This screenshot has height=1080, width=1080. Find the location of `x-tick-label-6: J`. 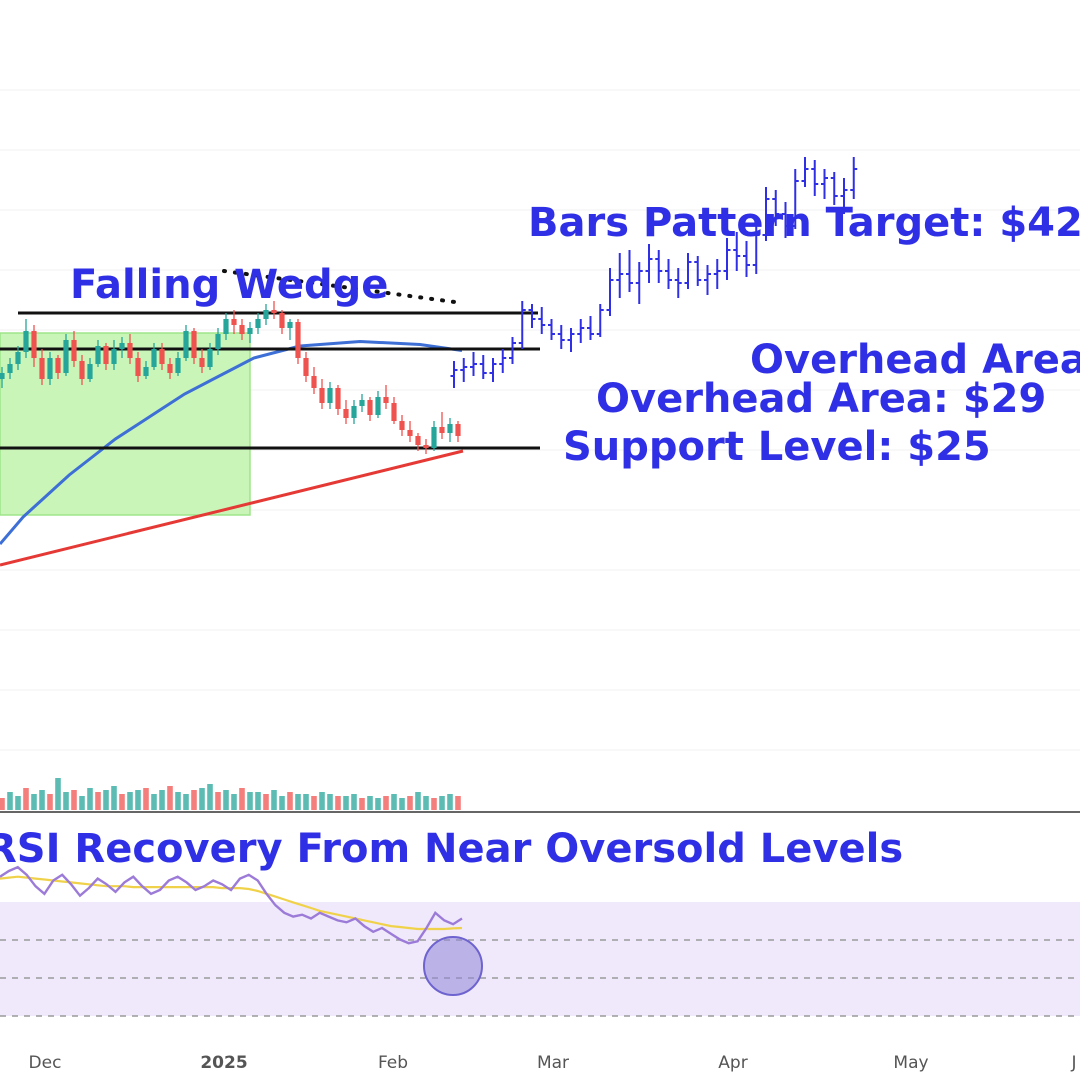

x-tick-label-6: J is located at coordinates (1073, 1063).